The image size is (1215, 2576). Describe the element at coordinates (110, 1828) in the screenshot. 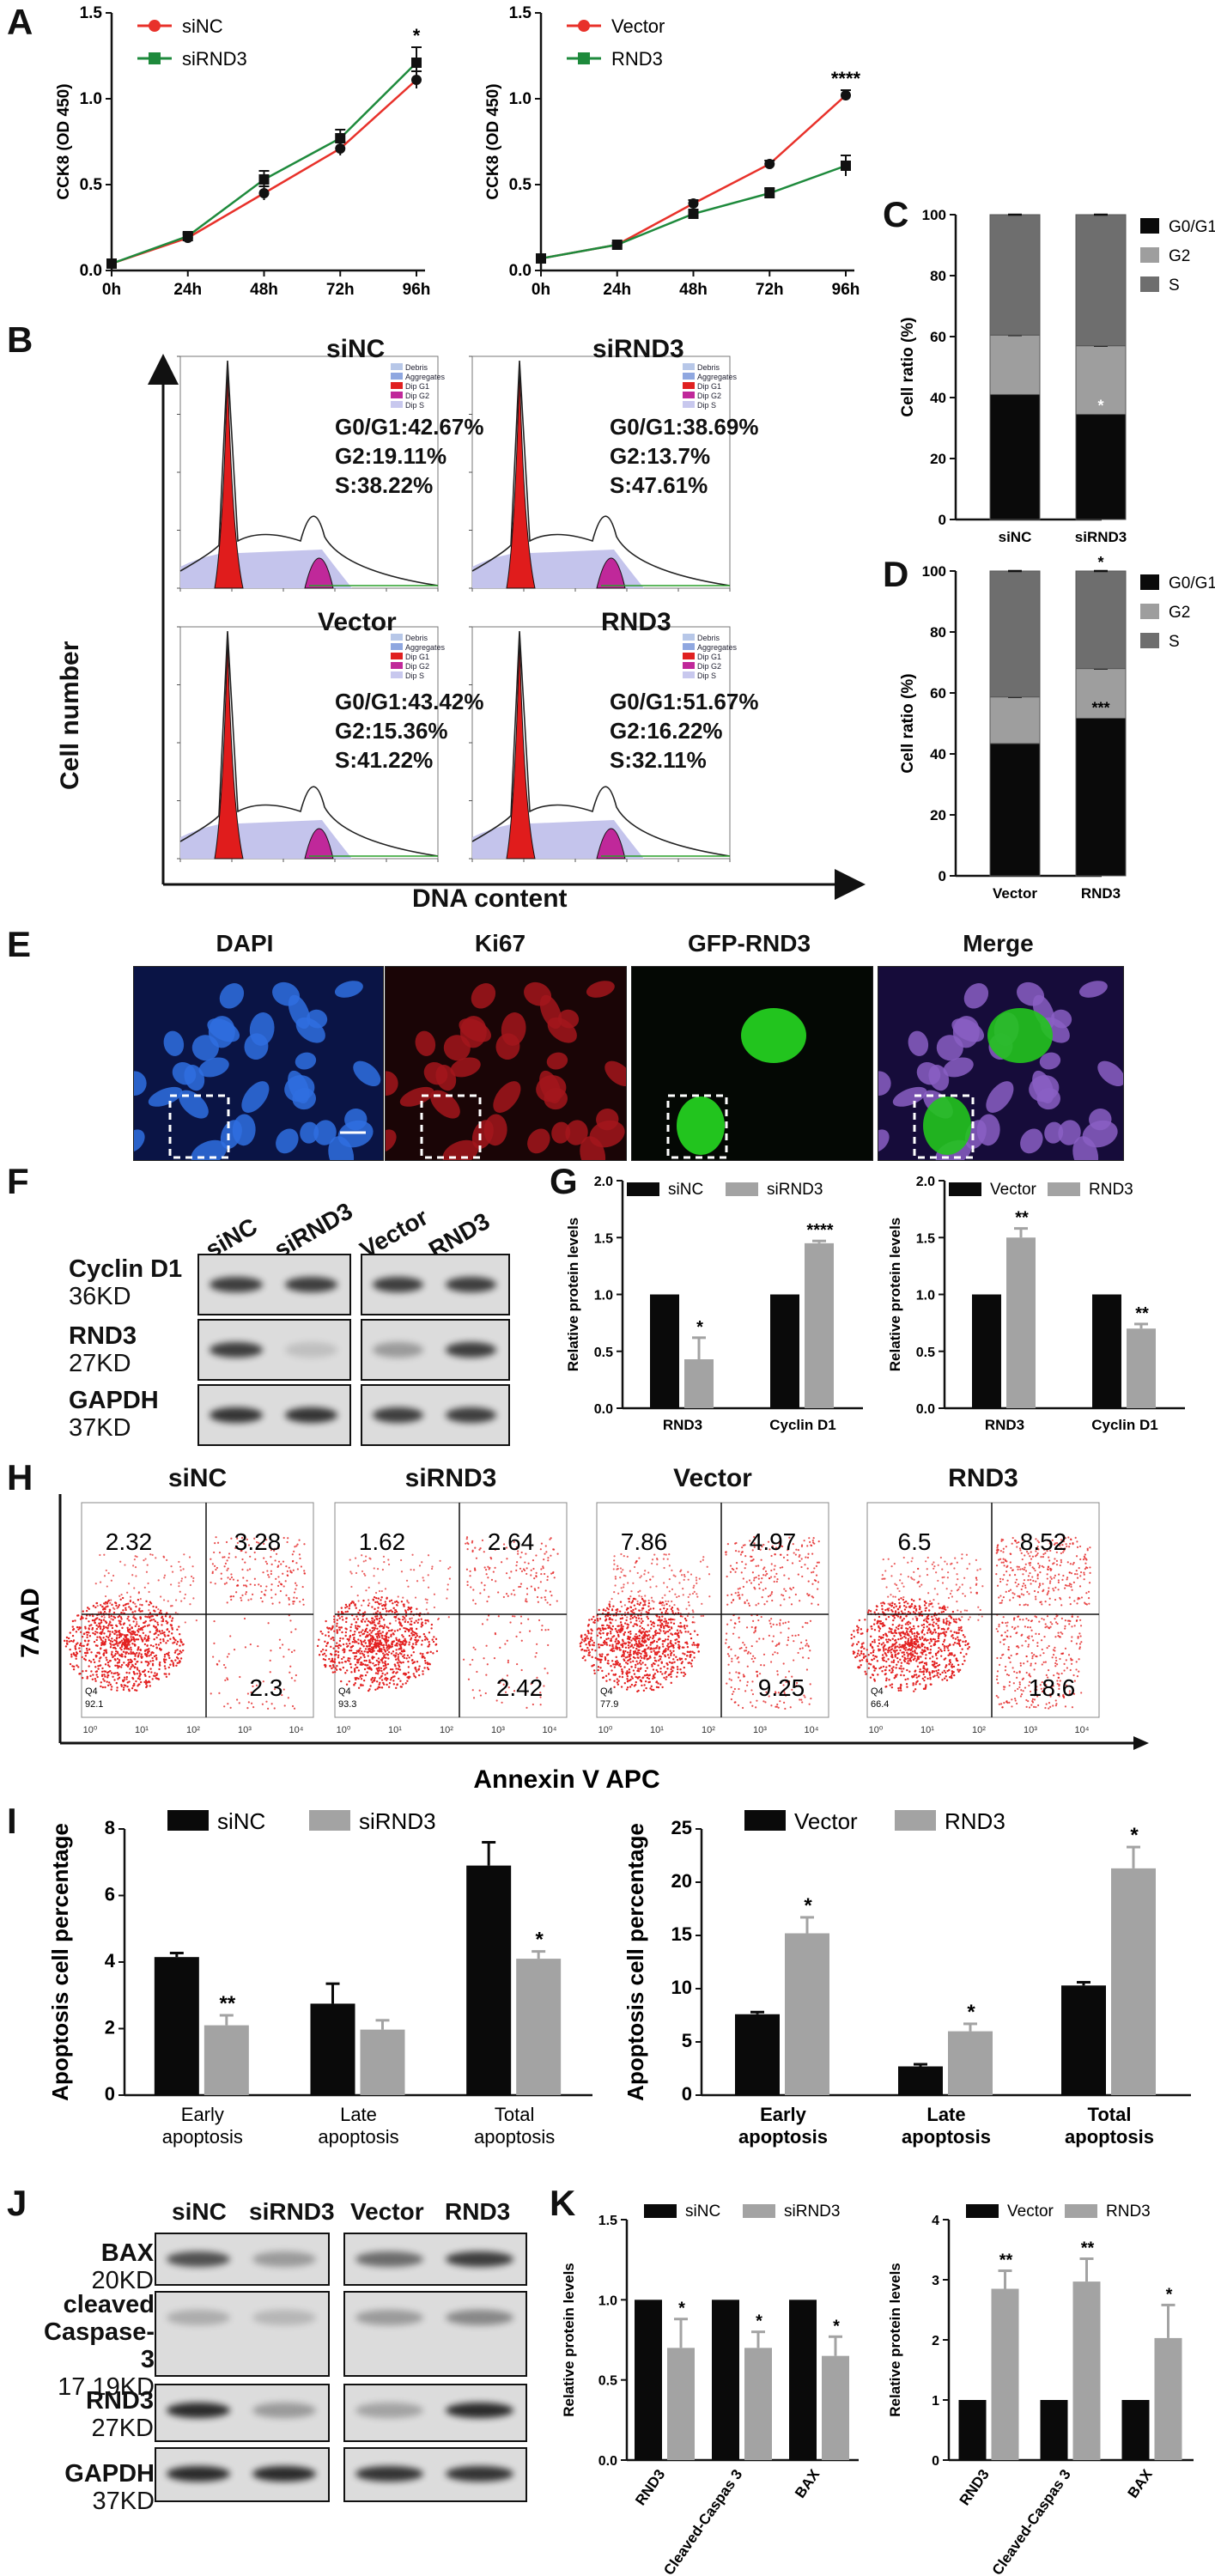

I see `y-tick-label: 8` at that location.